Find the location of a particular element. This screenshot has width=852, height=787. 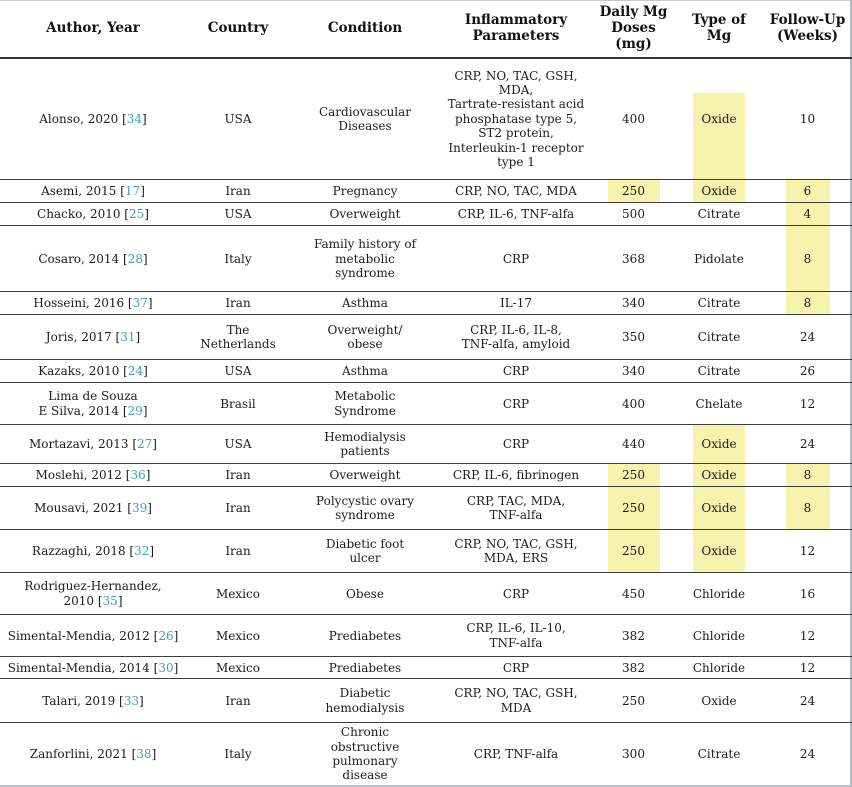

citation-link: 27 is located at coordinates (145, 444).